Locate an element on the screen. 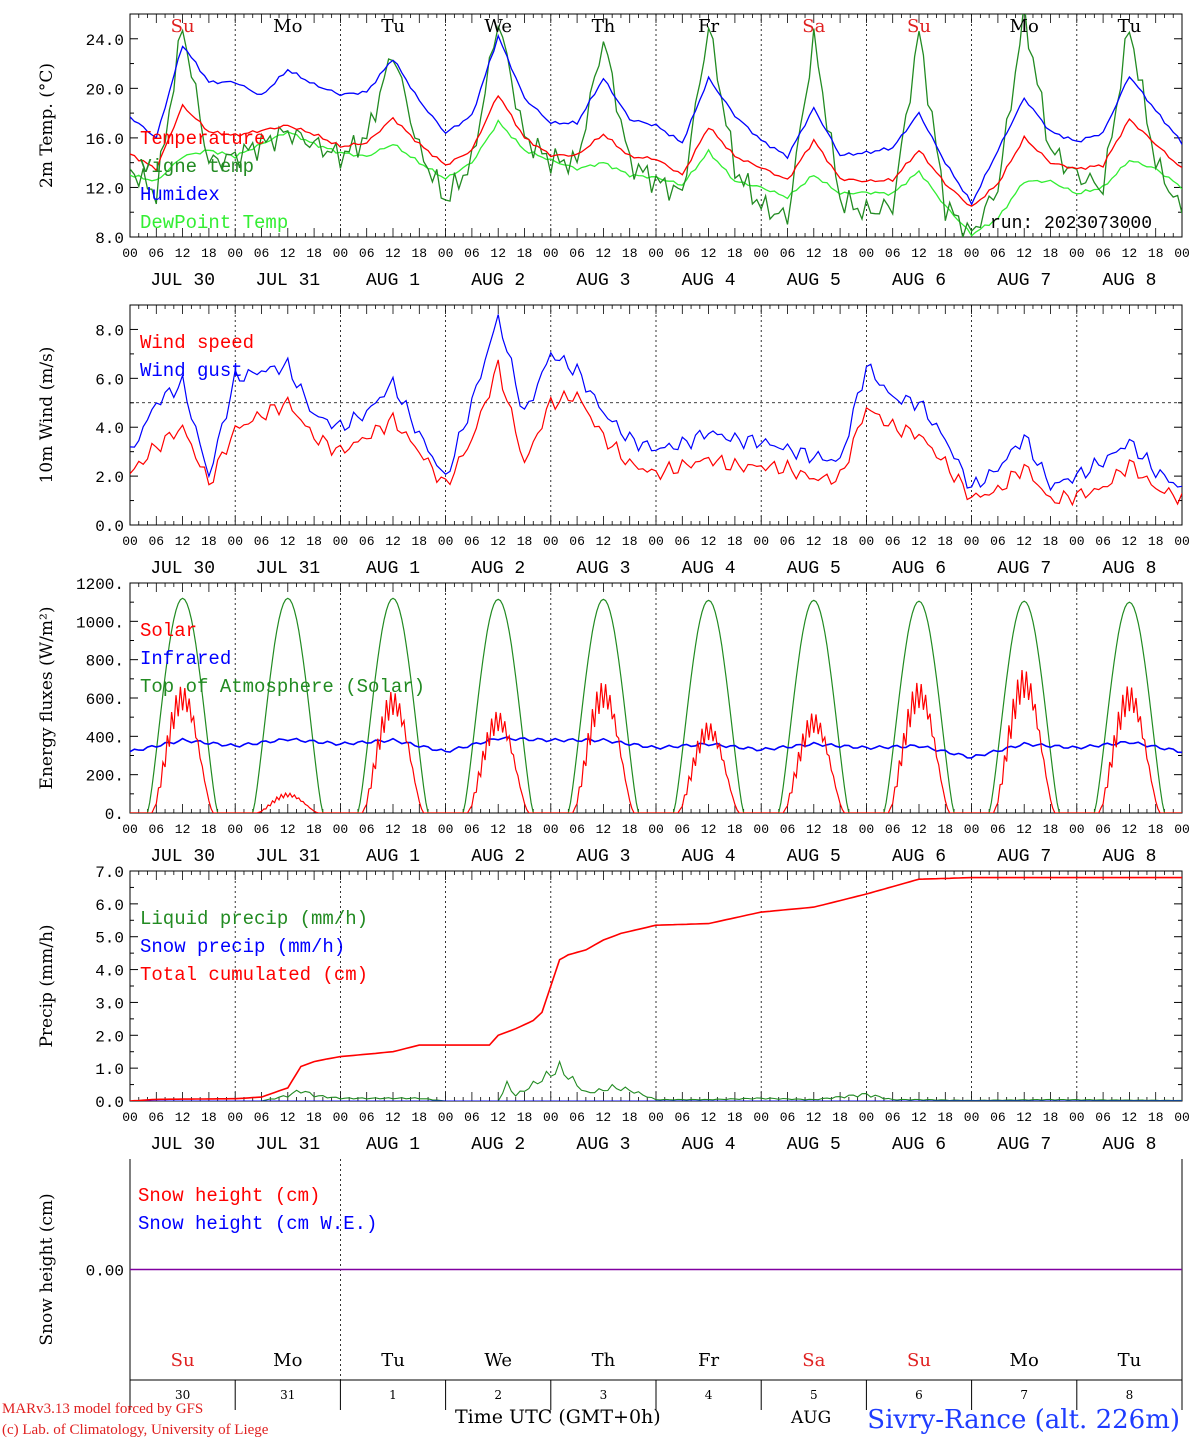  line-wind-gust is located at coordinates (656, 403).